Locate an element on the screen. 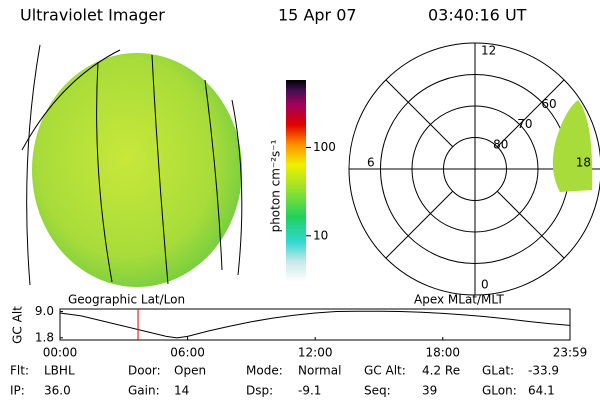 This screenshot has height=400, width=600. status-key: GLat: is located at coordinates (498, 371).